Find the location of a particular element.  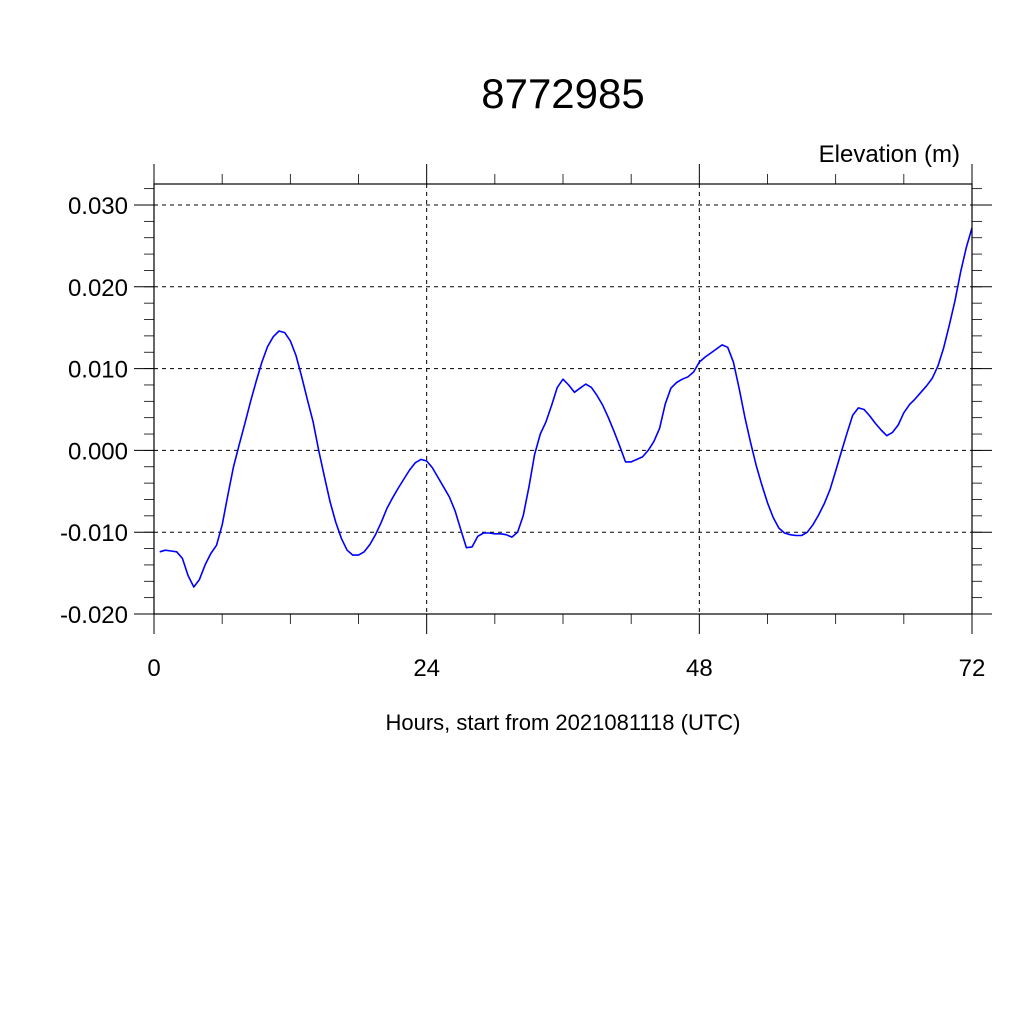

y-tick-label: 0.030 is located at coordinates (98, 206).